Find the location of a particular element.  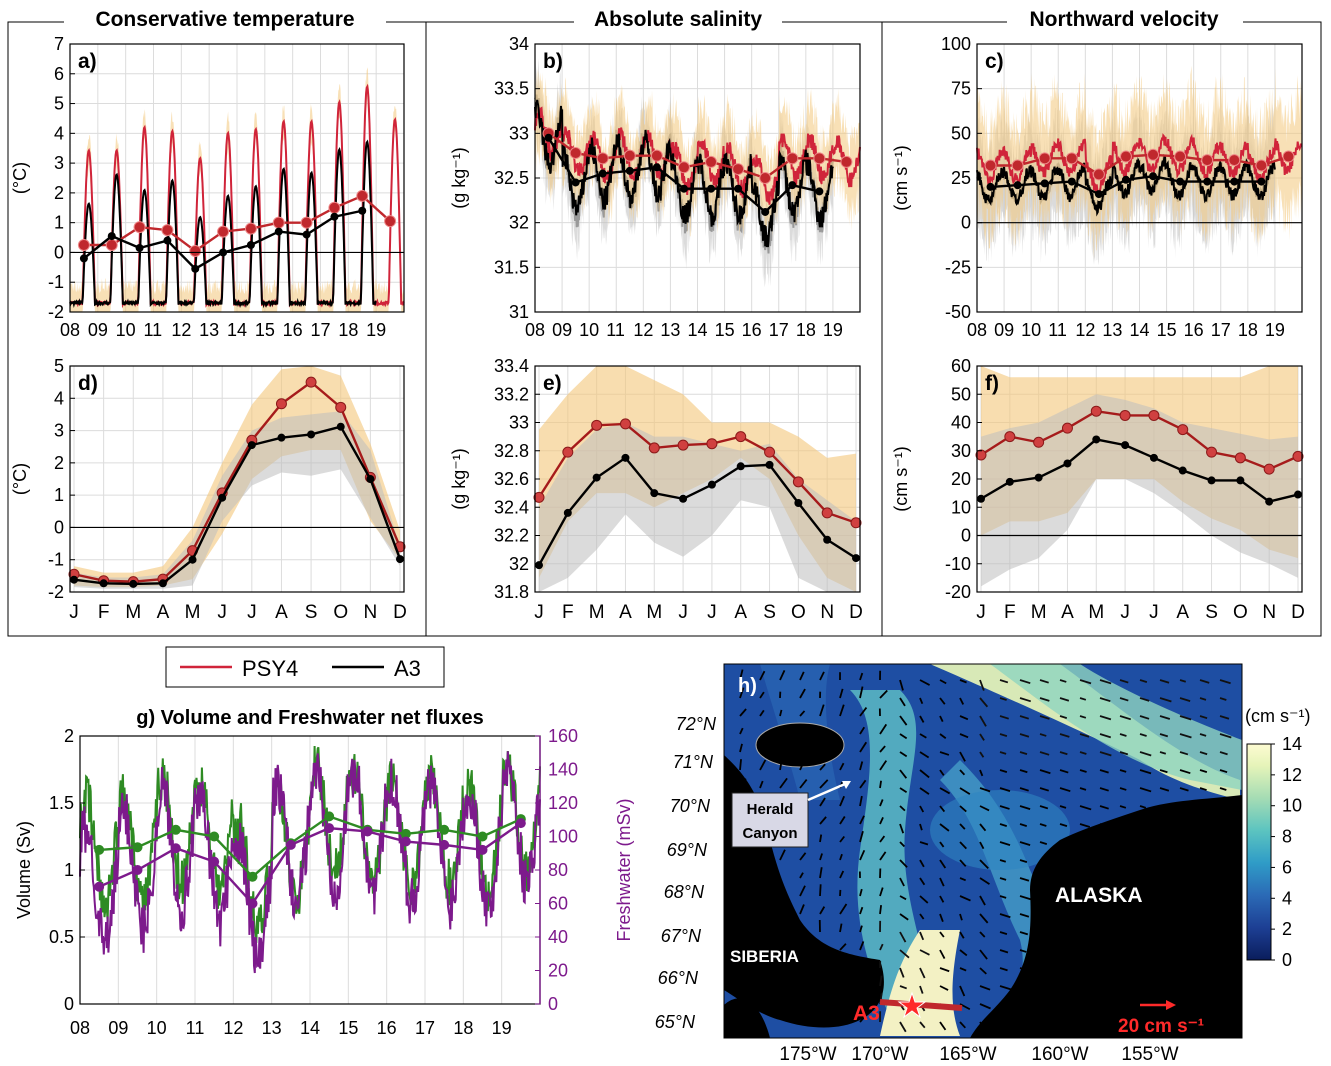

y-tick-label: 31 is located at coordinates (519, 312).